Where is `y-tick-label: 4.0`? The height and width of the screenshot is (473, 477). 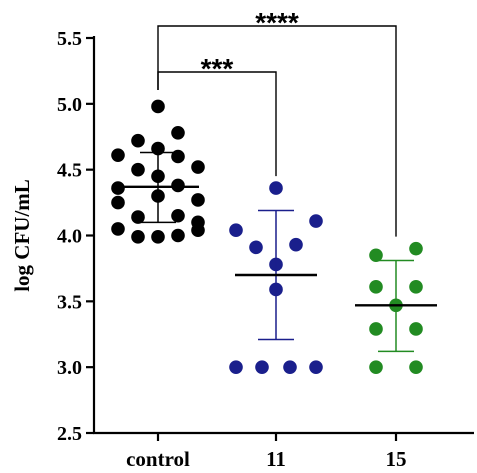
y-tick-label: 4.0 is located at coordinates (69, 237).